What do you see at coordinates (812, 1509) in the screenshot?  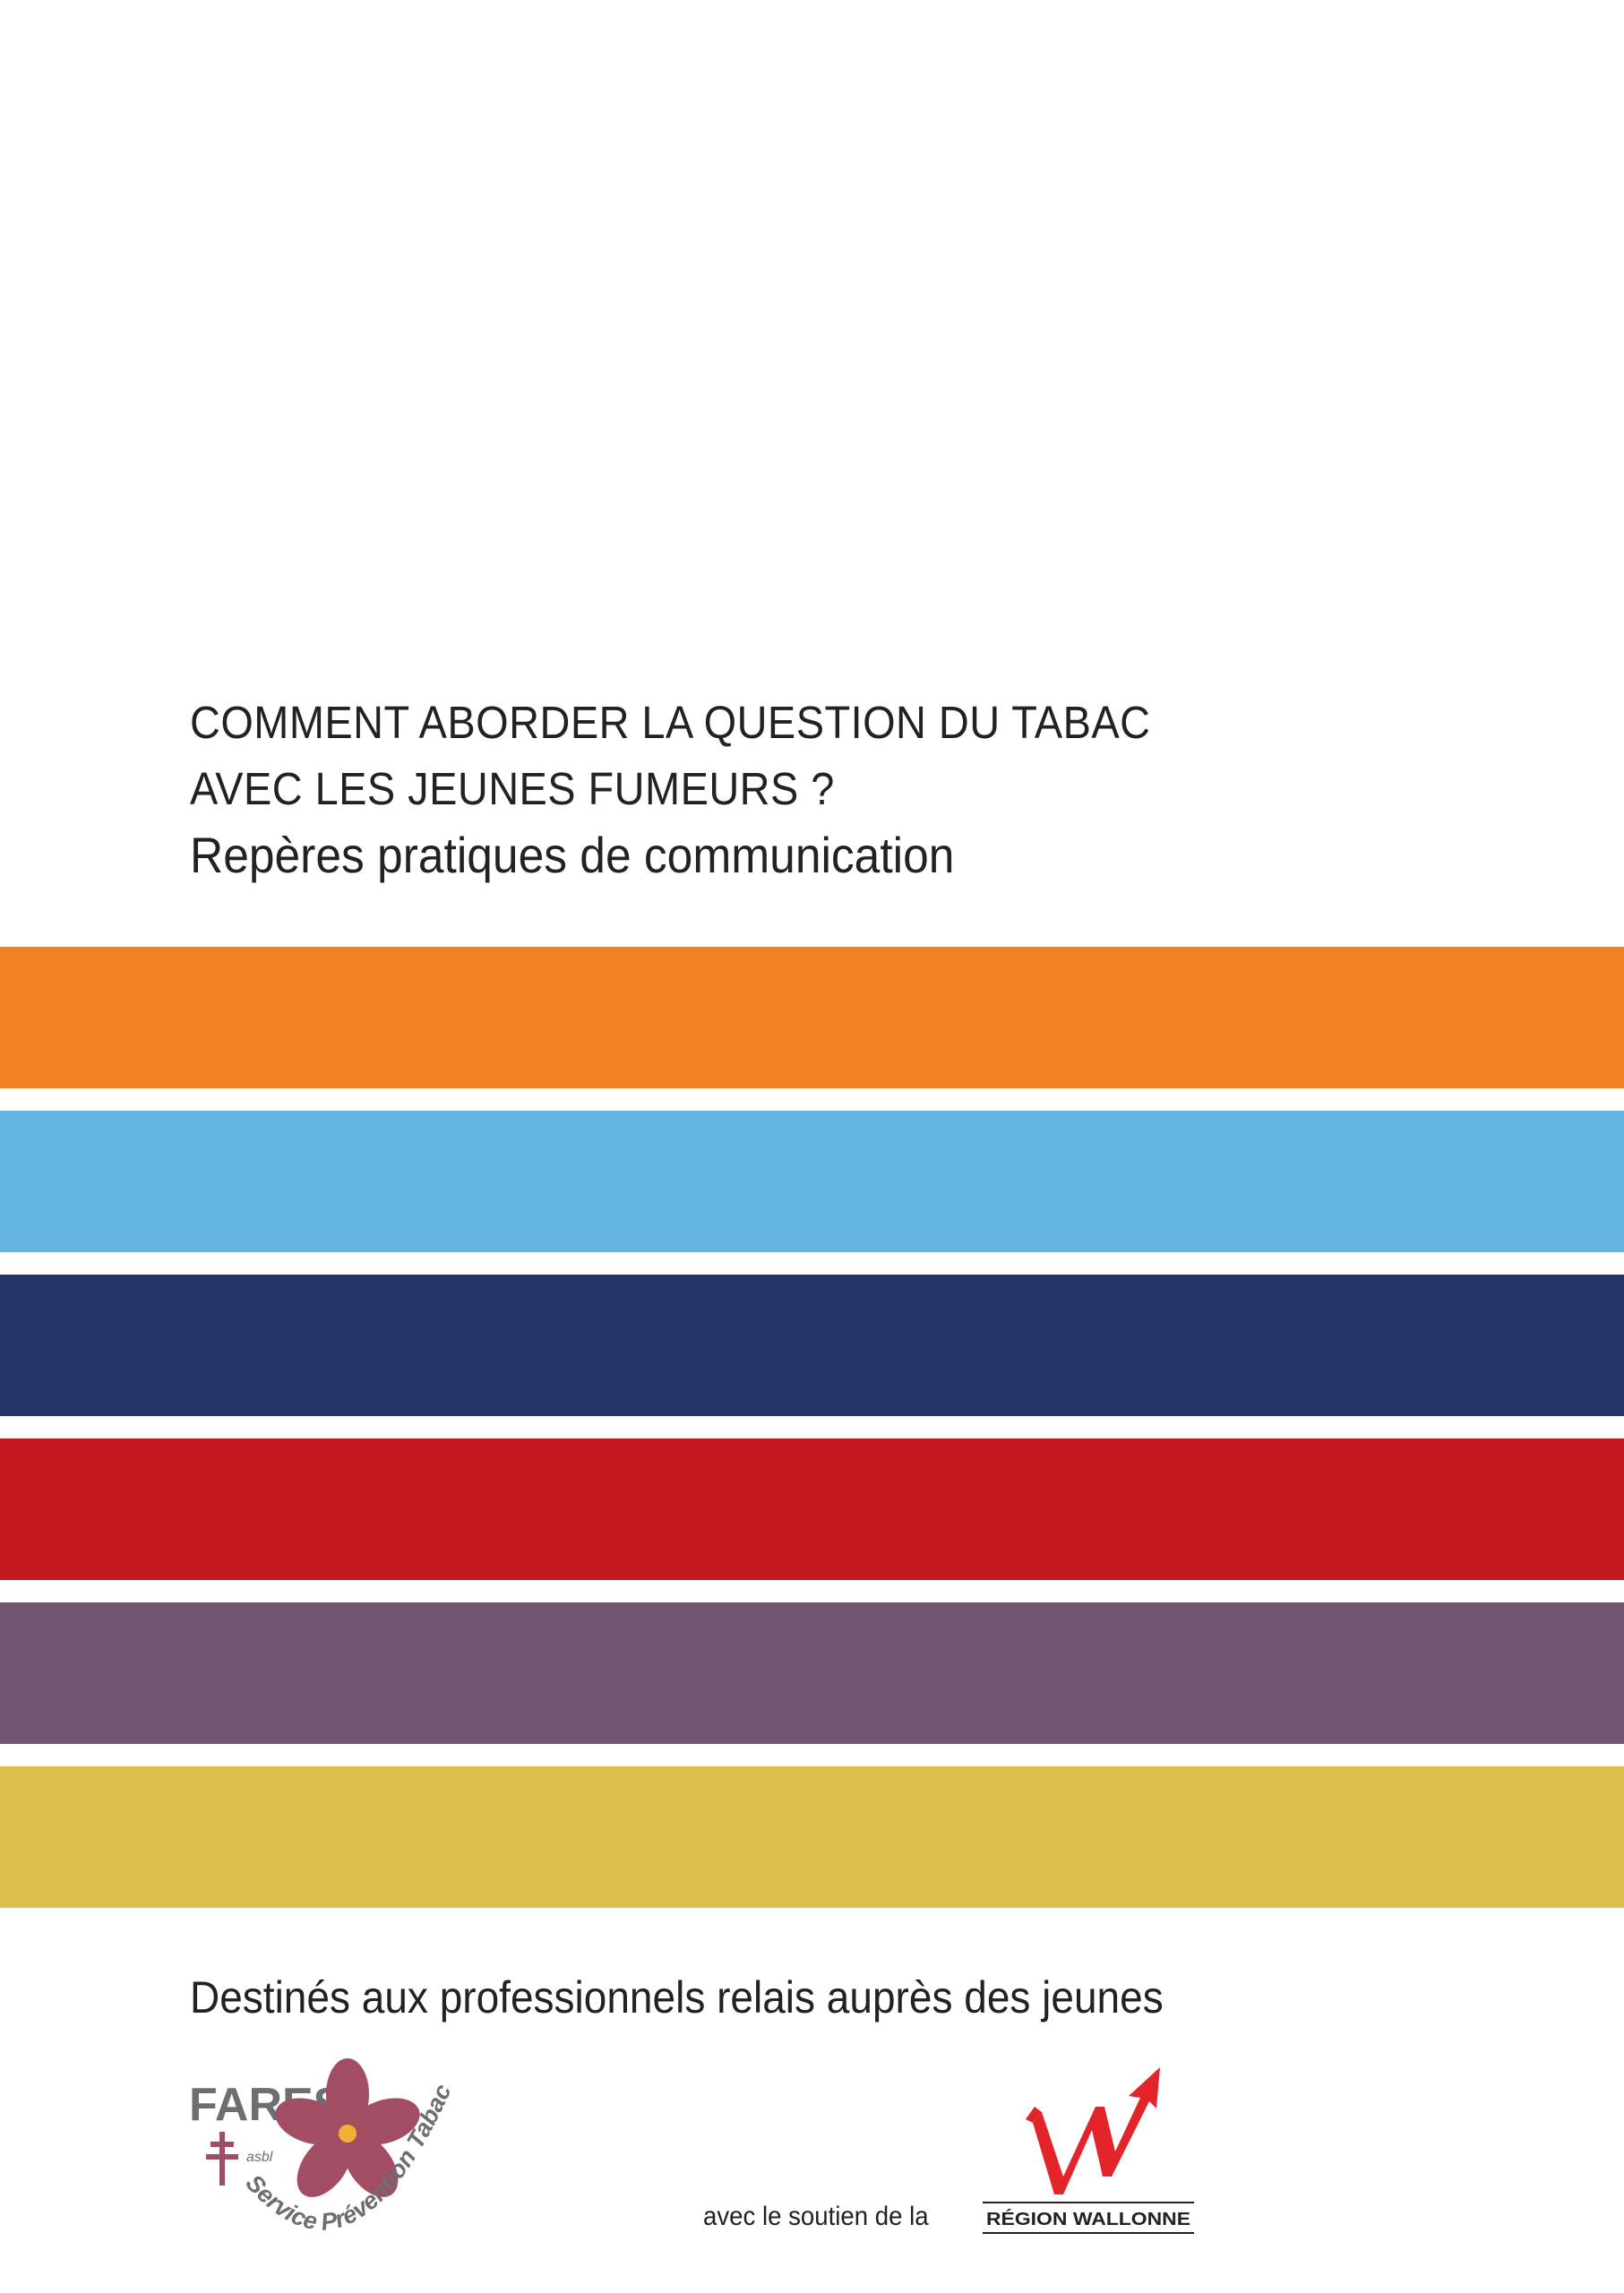 I see `stripe-red` at bounding box center [812, 1509].